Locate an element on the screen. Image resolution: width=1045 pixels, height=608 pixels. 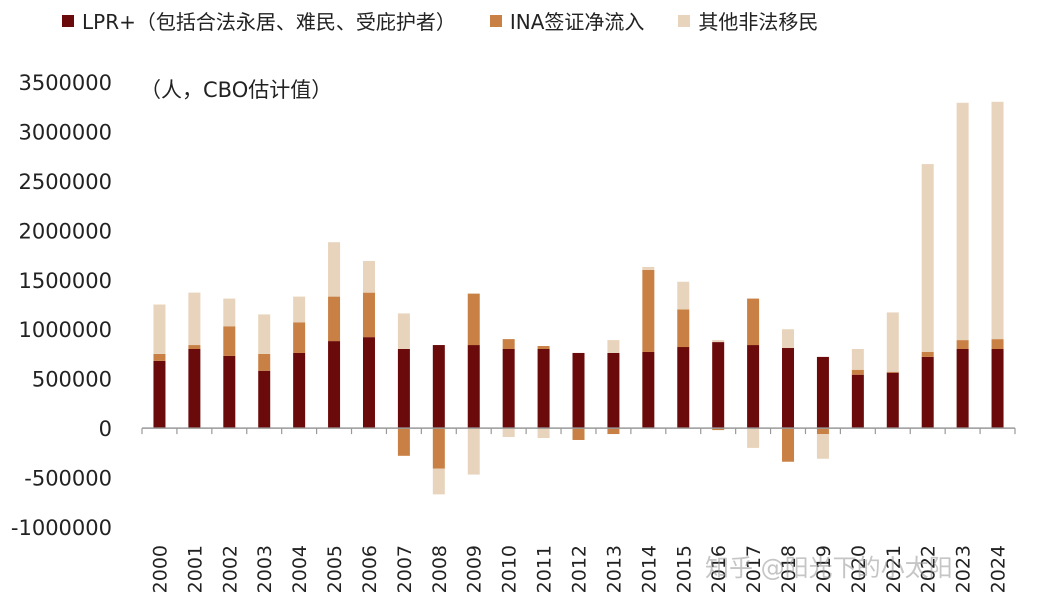
x-tick-label: 2023 is located at coordinates (964, 569).